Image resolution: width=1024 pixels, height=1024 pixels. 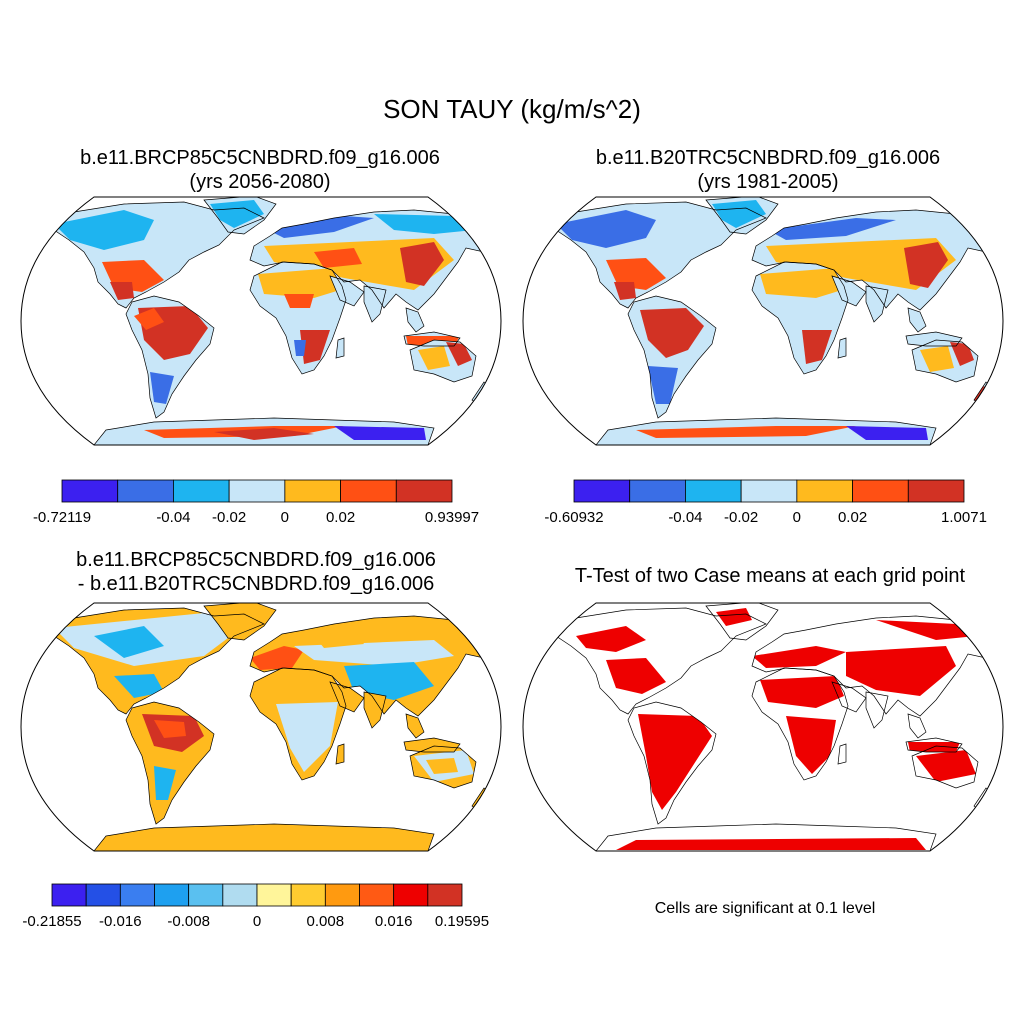 I want to click on colorbar-tick-label: 0.02, so click(x=852, y=517).